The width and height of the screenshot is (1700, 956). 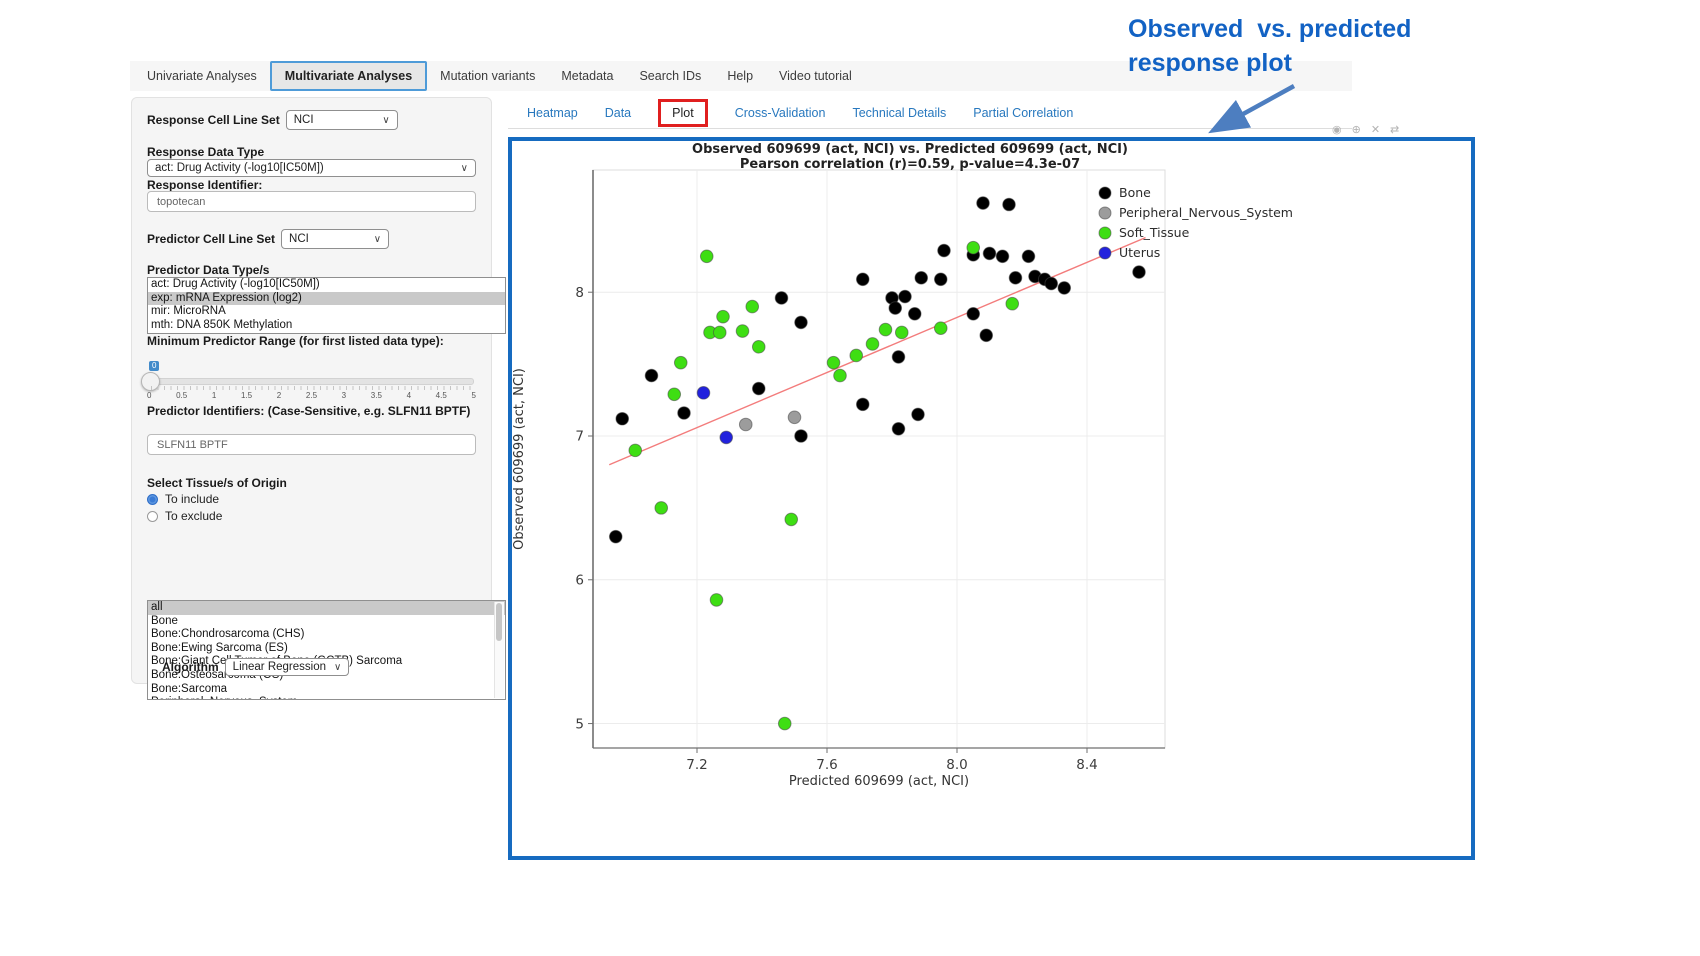 What do you see at coordinates (311, 444) in the screenshot?
I see `predictor-identifiers-input: SLFN11 BPTF` at bounding box center [311, 444].